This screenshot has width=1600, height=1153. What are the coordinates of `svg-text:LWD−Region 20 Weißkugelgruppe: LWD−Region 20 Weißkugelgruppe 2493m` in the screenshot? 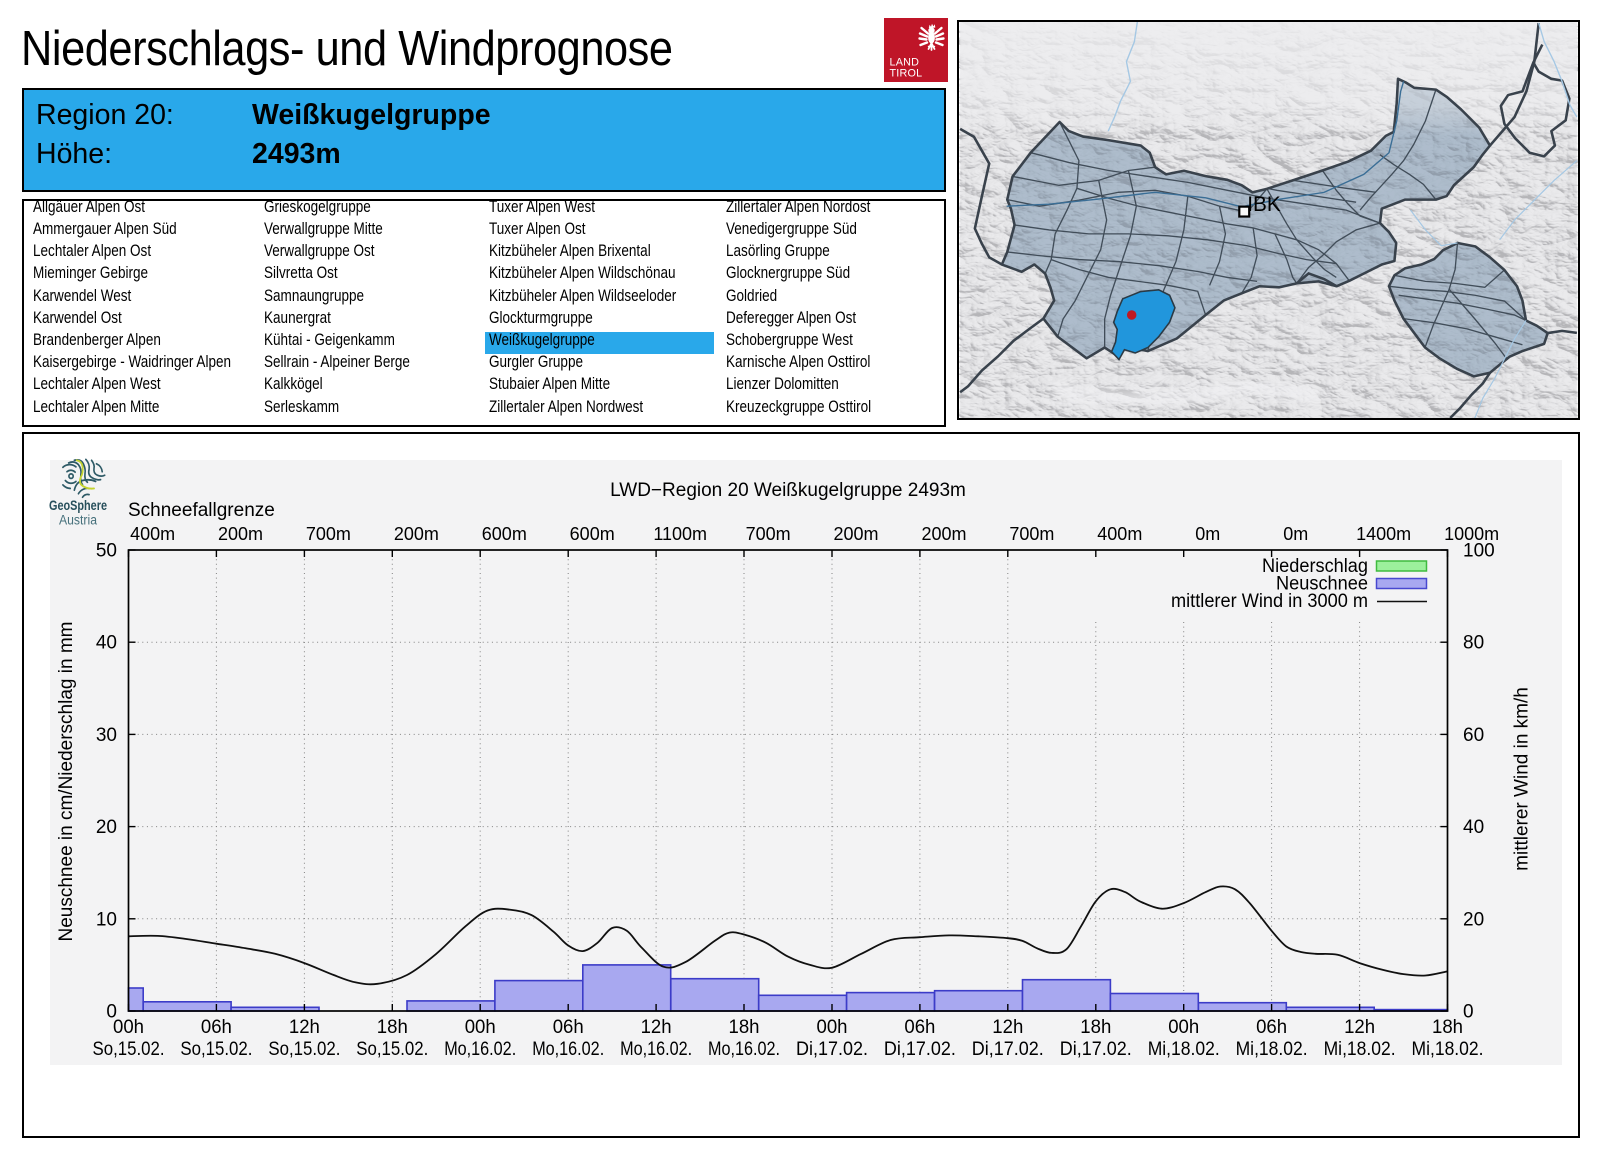 It's located at (788, 490).